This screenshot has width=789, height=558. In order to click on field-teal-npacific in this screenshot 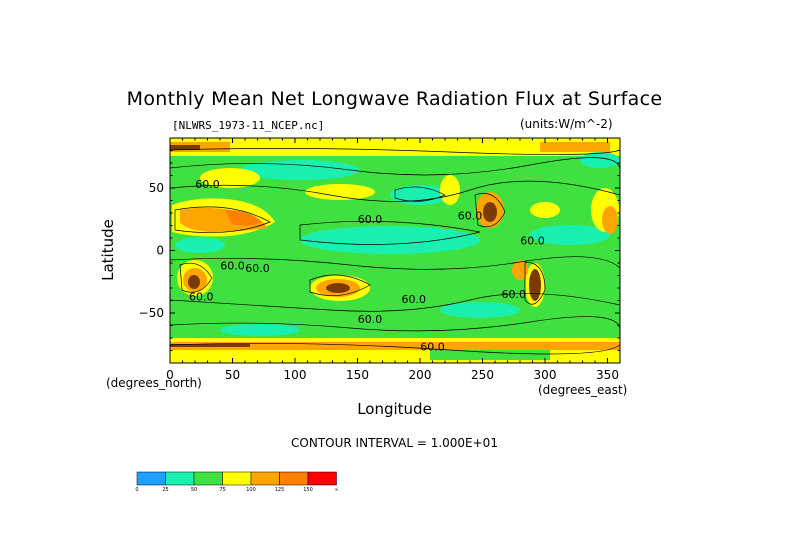, I will do `click(420, 195)`.